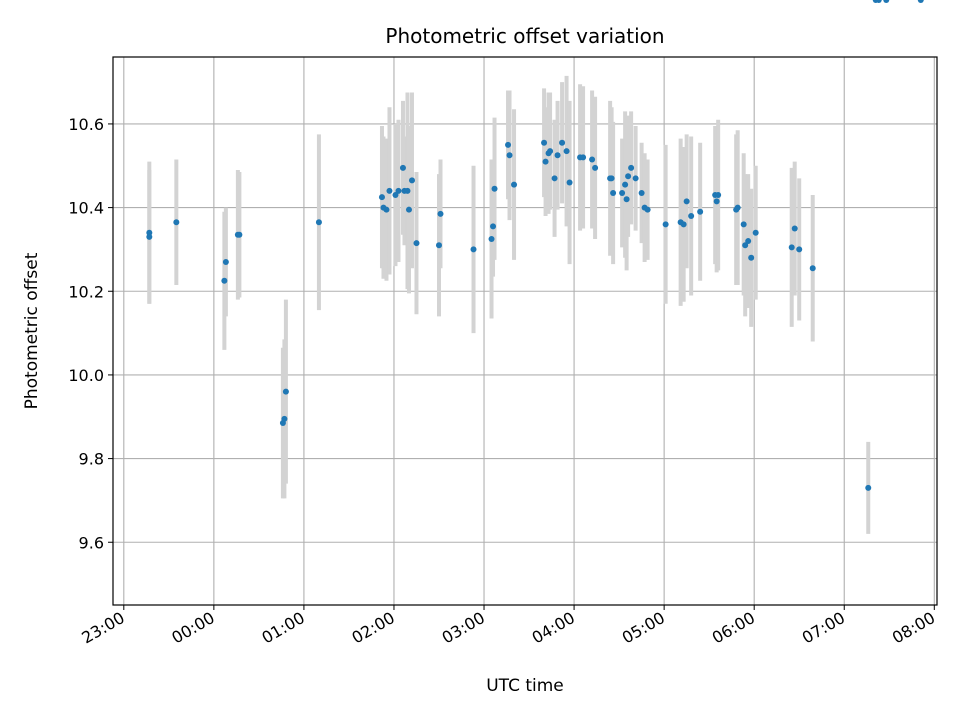 This screenshot has width=960, height=720. Describe the element at coordinates (86, 375) in the screenshot. I see `y-tick-label: 10.0` at that location.